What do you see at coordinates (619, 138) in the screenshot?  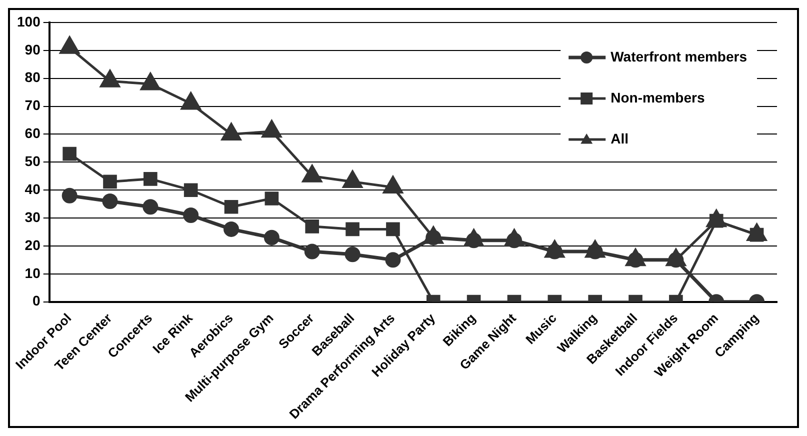 I see `legend-label: All` at bounding box center [619, 138].